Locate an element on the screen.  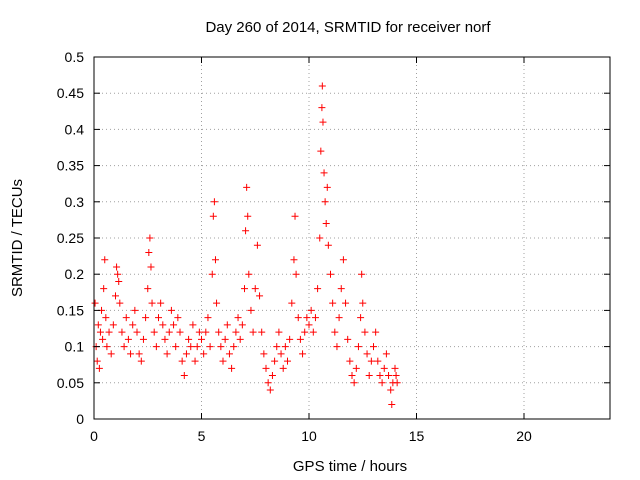
y-tick-label: 0.1 is located at coordinates (75, 347).